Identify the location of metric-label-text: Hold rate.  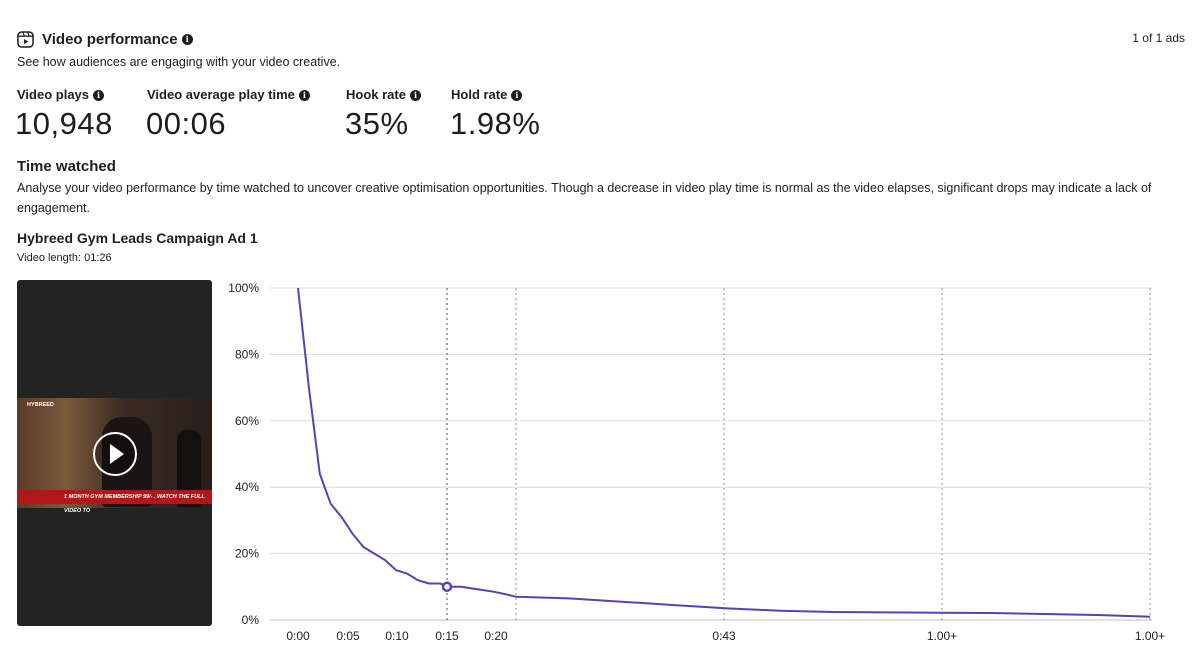
(479, 94).